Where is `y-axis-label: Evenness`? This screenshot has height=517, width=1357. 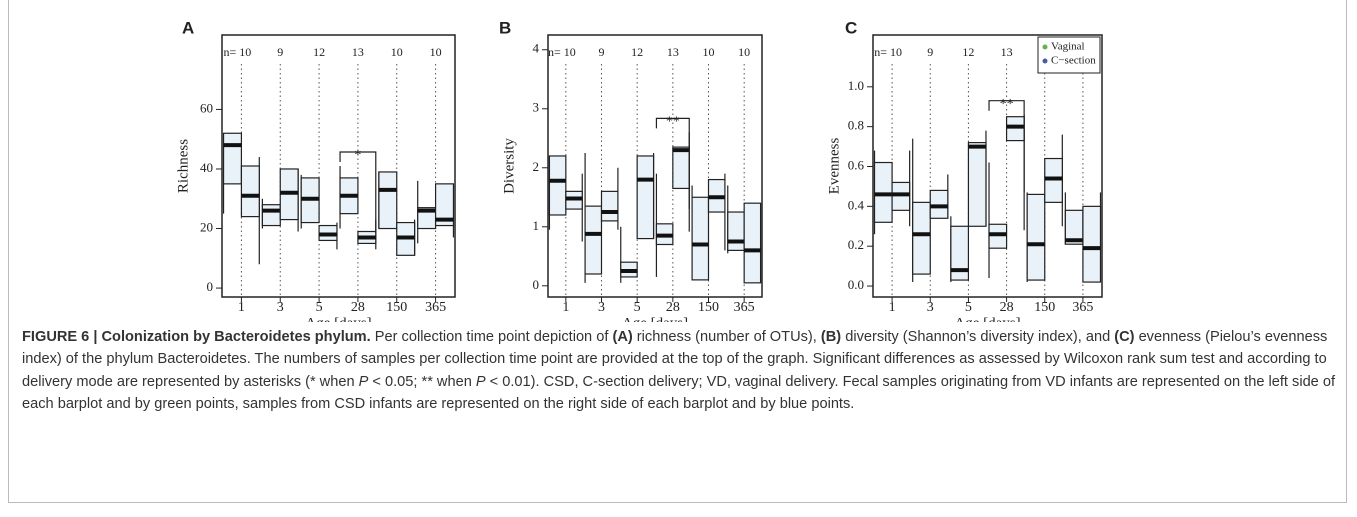 y-axis-label: Evenness is located at coordinates (834, 166).